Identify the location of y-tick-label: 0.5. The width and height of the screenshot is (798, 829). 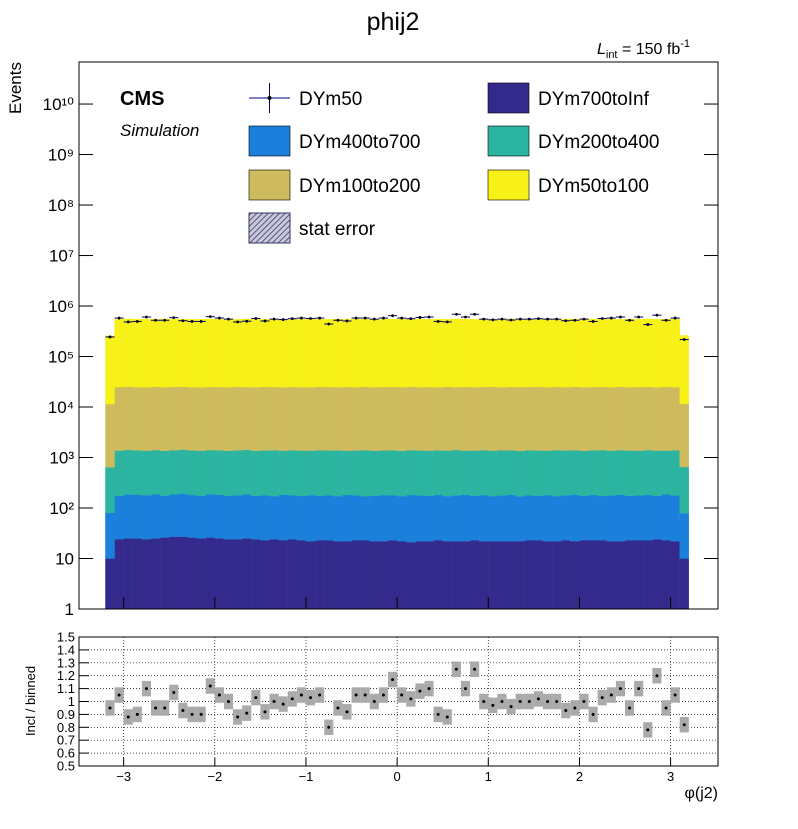
(66, 766).